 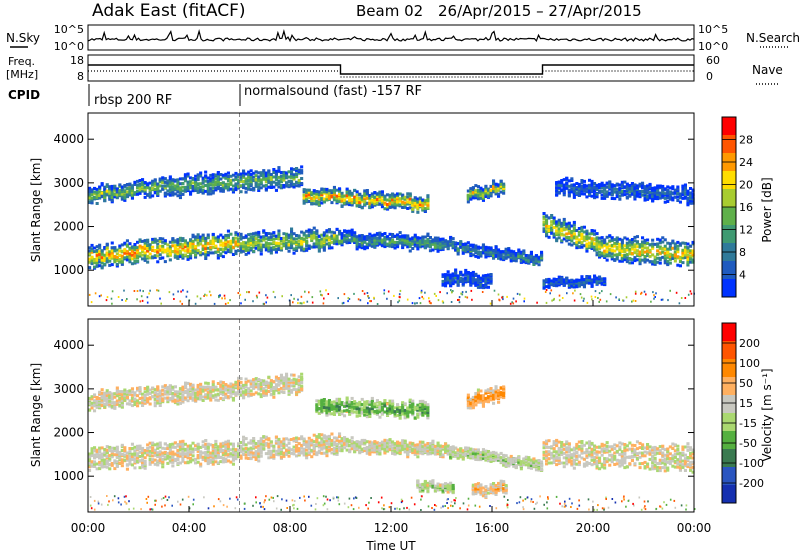 I want to click on nave-label: Nave, so click(x=767, y=70).